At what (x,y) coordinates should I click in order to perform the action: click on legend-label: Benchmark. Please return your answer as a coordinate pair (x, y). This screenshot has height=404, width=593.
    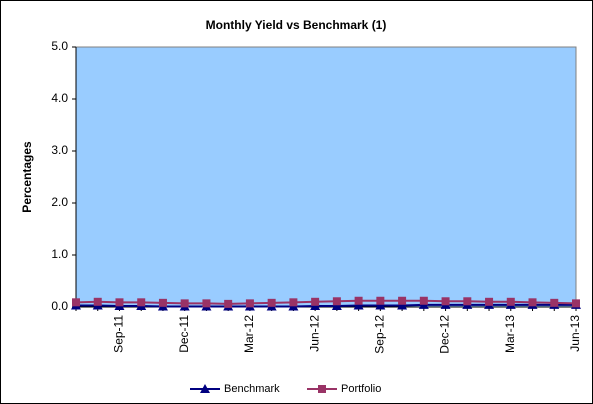
    Looking at the image, I should click on (252, 389).